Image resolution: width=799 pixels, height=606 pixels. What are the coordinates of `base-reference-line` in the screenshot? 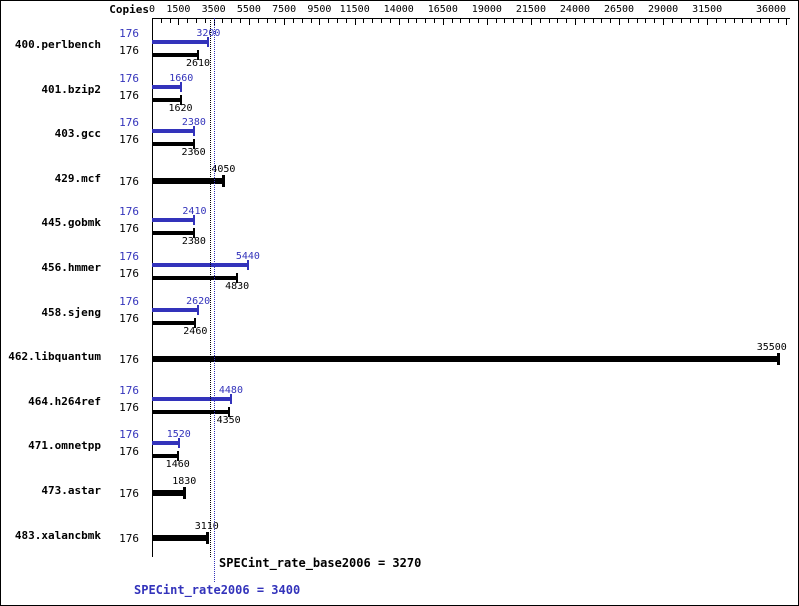 It's located at (210, 287).